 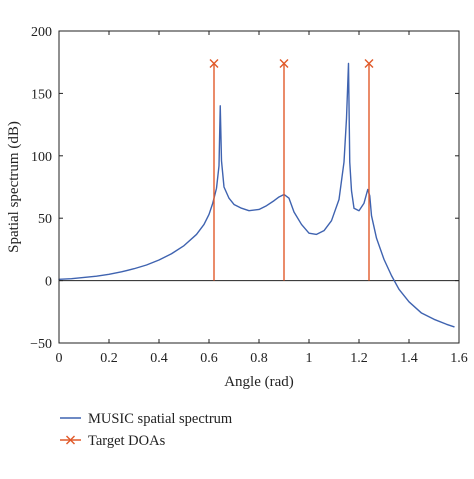 I want to click on x-tick-label: 0.4, so click(x=159, y=358).